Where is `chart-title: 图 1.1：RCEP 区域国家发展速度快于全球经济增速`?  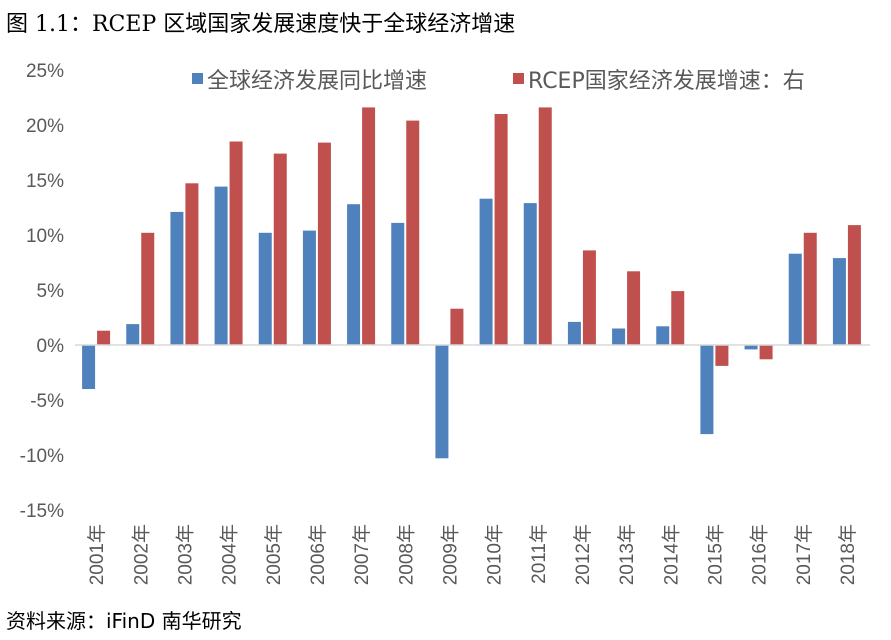
chart-title: 图 1.1：RCEP 区域国家发展速度快于全球经济增速 is located at coordinates (261, 24).